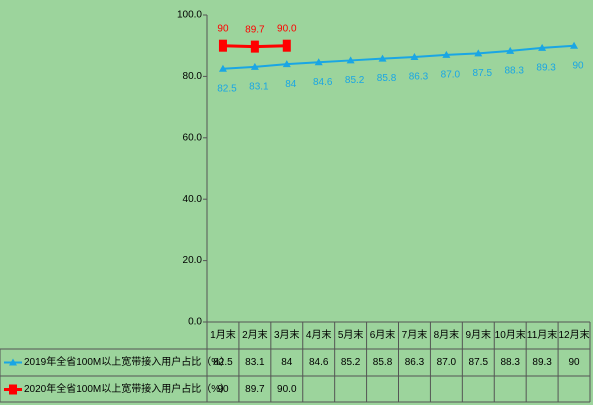 The image size is (593, 405). I want to click on data-label: 84, so click(291, 84).